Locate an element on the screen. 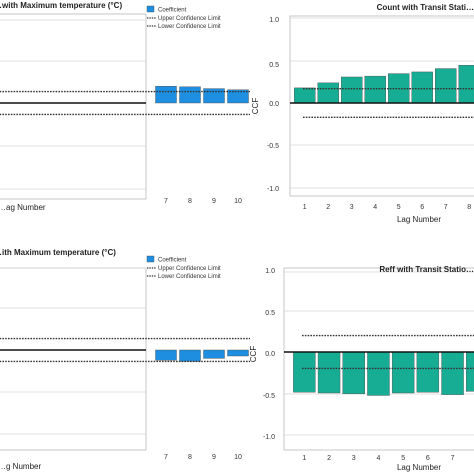 The width and height of the screenshot is (474, 474). chart-2-x-tick-8: 8 is located at coordinates (469, 207).